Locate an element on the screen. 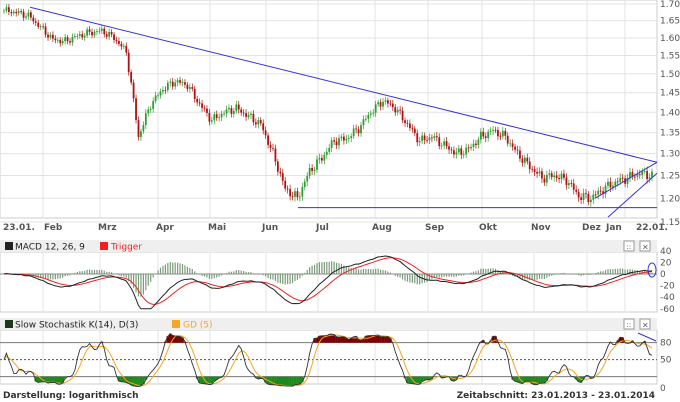 The width and height of the screenshot is (680, 402). macd-tick-label: 40 is located at coordinates (666, 252).